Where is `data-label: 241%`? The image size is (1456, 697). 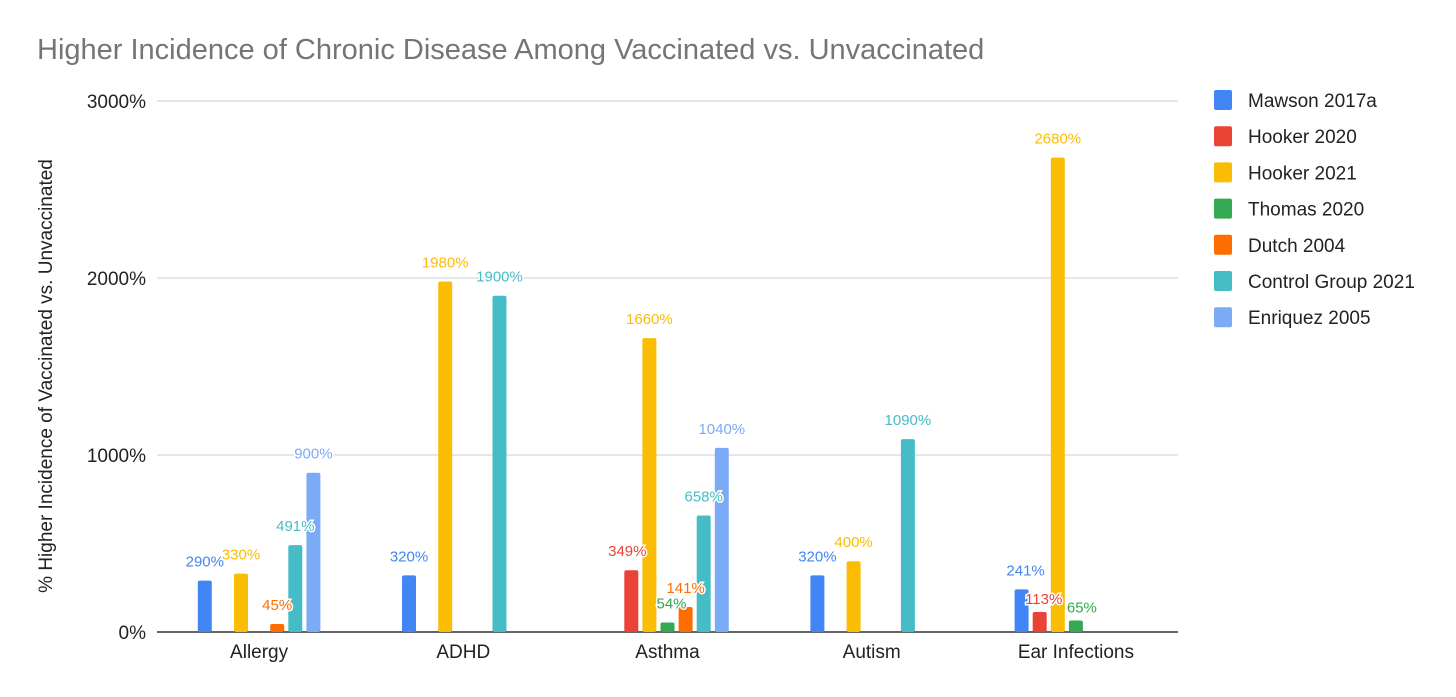
data-label: 241% is located at coordinates (1025, 570).